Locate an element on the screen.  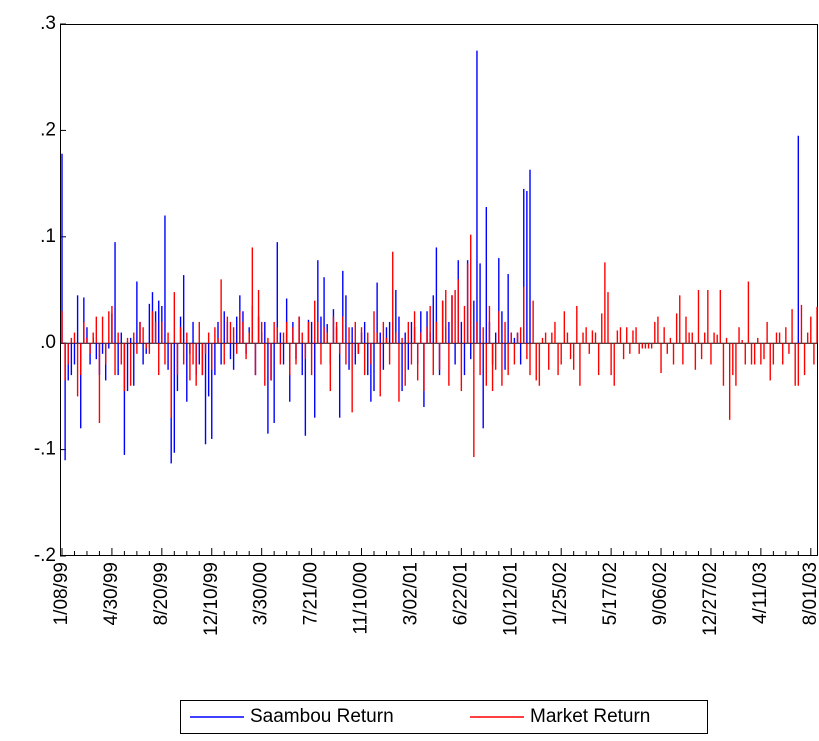
y-tick-label: .0 is located at coordinates (48, 342).